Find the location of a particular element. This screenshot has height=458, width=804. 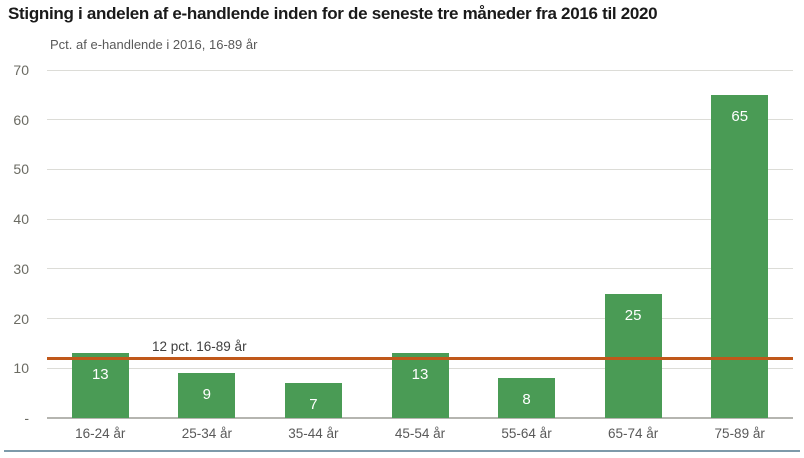

y-axis-tick-label: 20 is located at coordinates (21, 318).